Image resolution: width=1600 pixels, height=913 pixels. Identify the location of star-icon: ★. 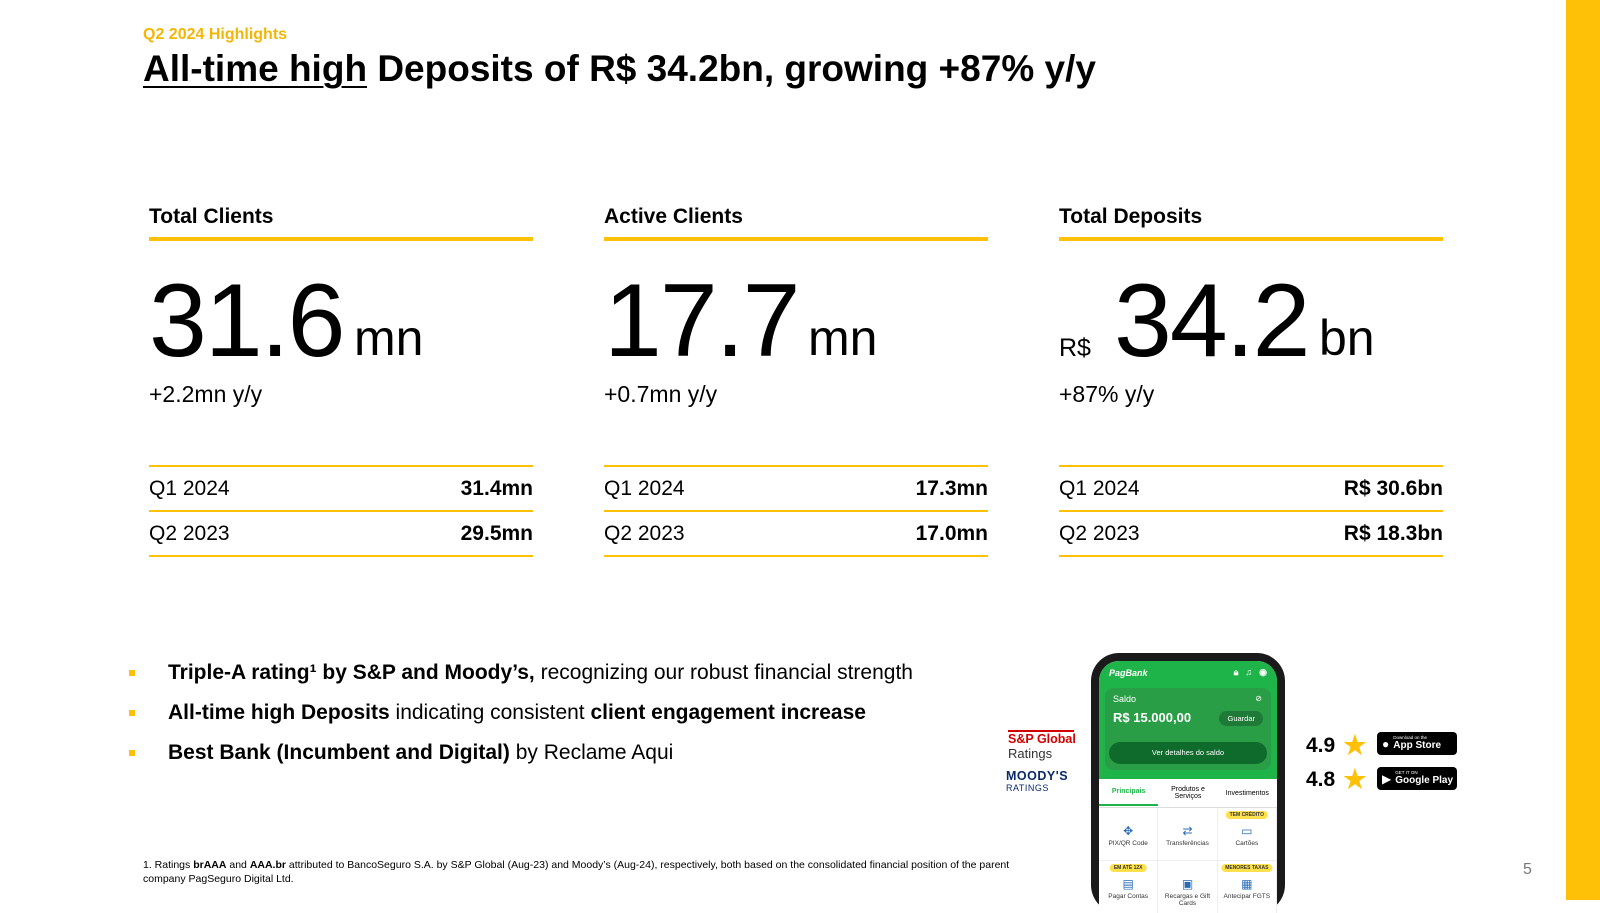
(1355, 745).